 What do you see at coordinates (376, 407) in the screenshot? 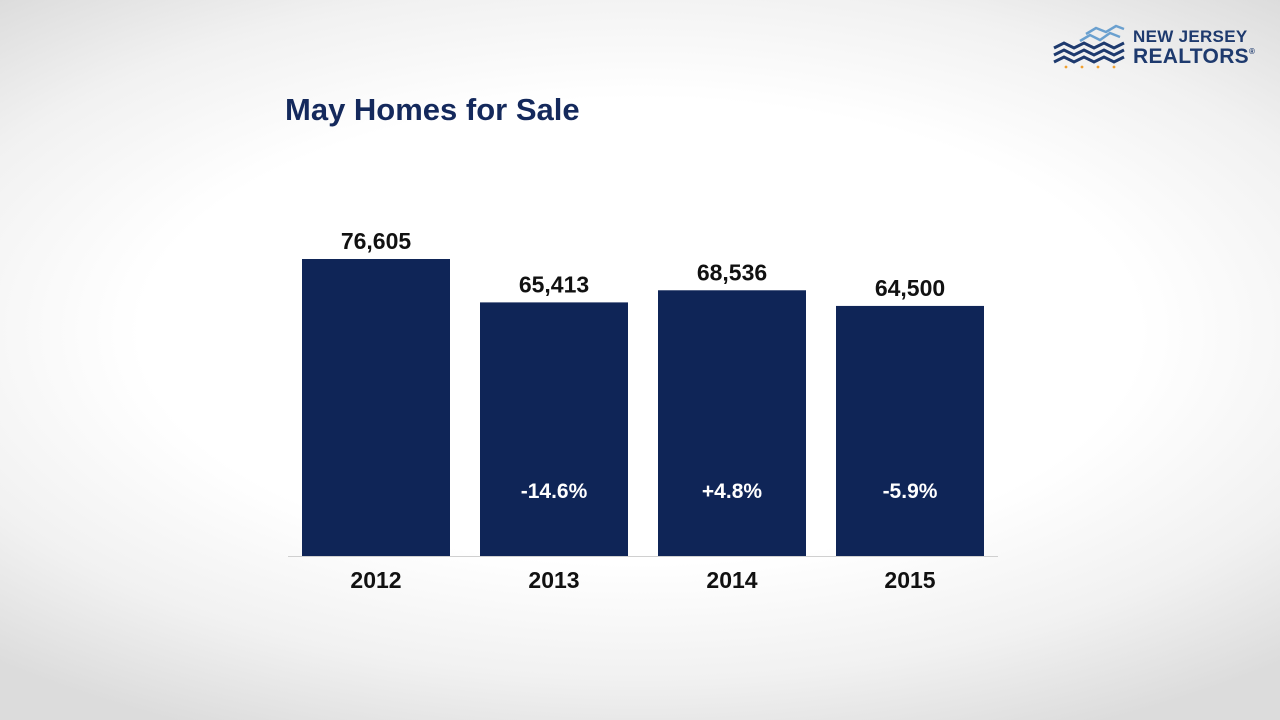
I see `bar-2012` at bounding box center [376, 407].